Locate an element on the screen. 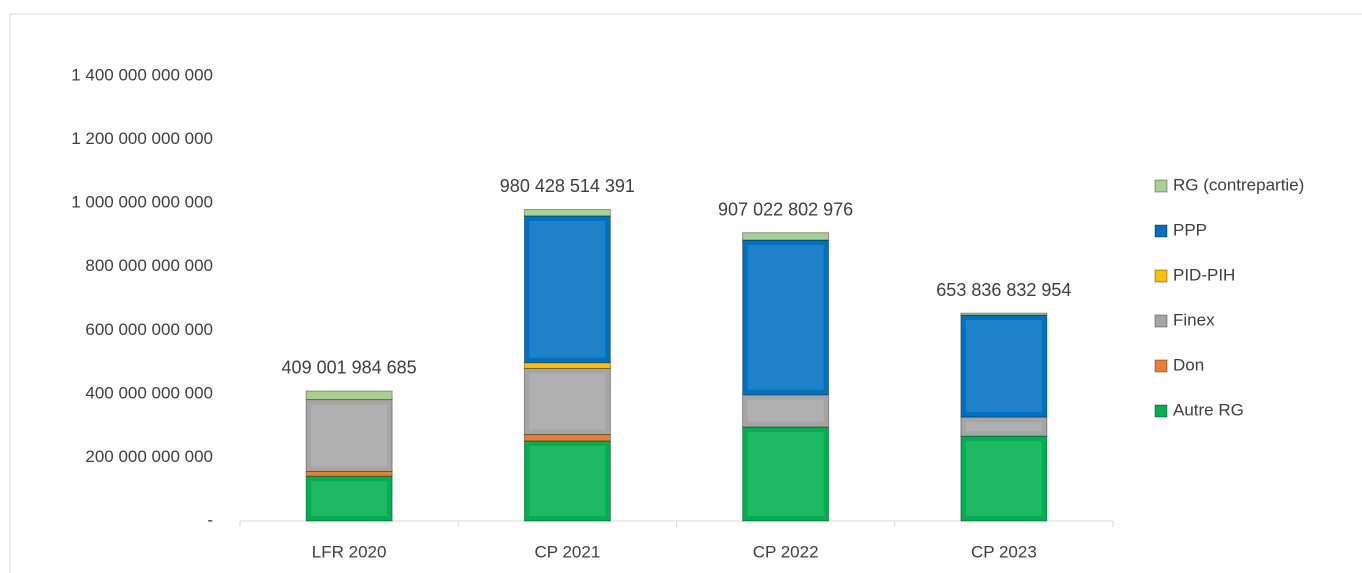  x-tick-label: CP 2021 is located at coordinates (567, 551).